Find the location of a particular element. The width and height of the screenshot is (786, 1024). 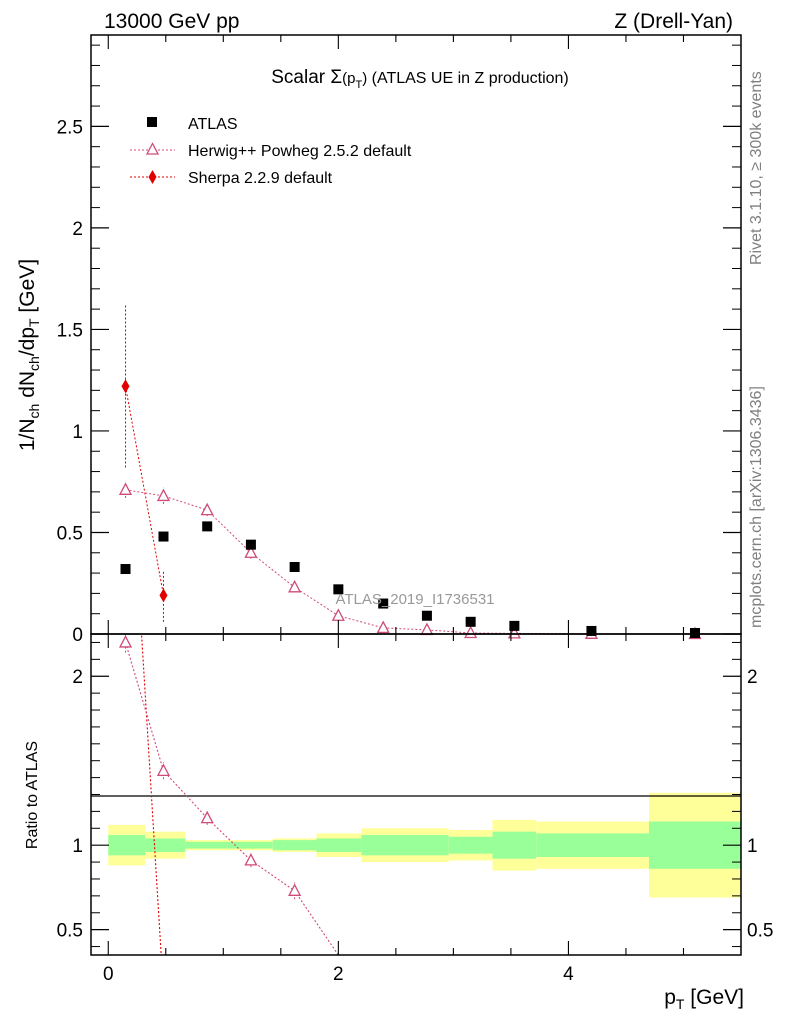

main-ylabel: 1/Nch dNch/dpT [GeV] is located at coordinates (29, 355).